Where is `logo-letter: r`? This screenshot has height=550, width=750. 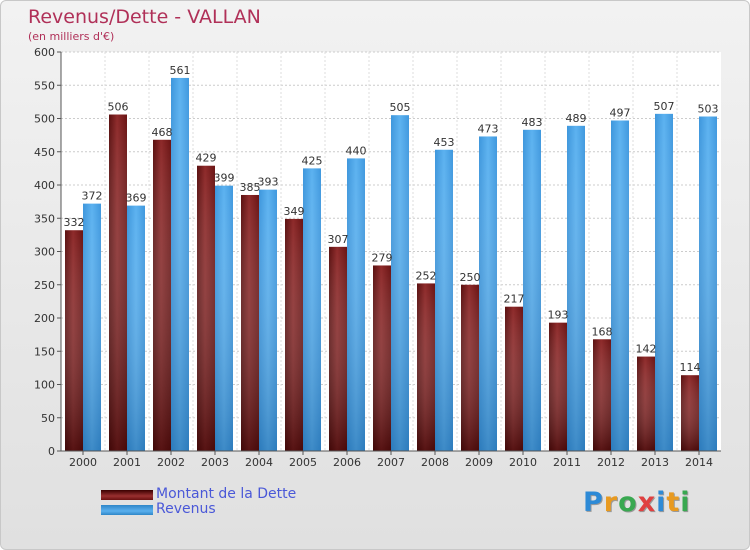
logo-letter: r is located at coordinates (611, 502).